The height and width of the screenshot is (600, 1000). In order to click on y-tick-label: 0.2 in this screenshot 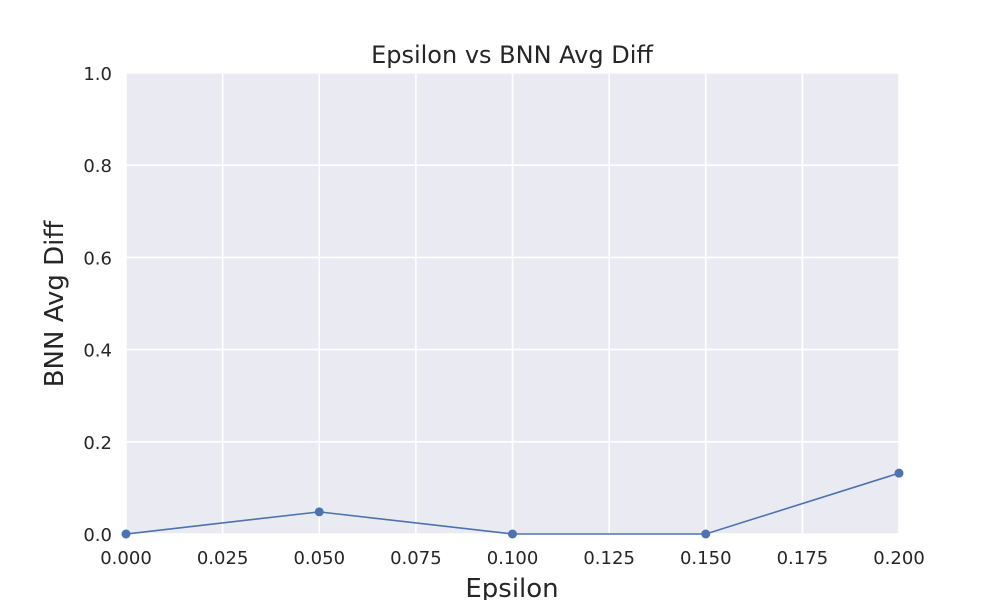, I will do `click(97, 443)`.